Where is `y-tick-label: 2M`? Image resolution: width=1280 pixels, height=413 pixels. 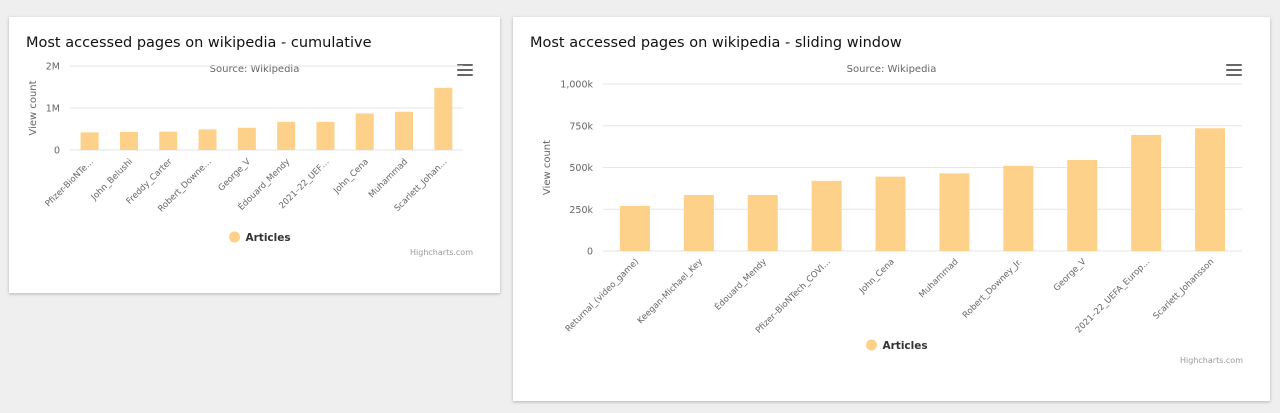
y-tick-label: 2M is located at coordinates (53, 67).